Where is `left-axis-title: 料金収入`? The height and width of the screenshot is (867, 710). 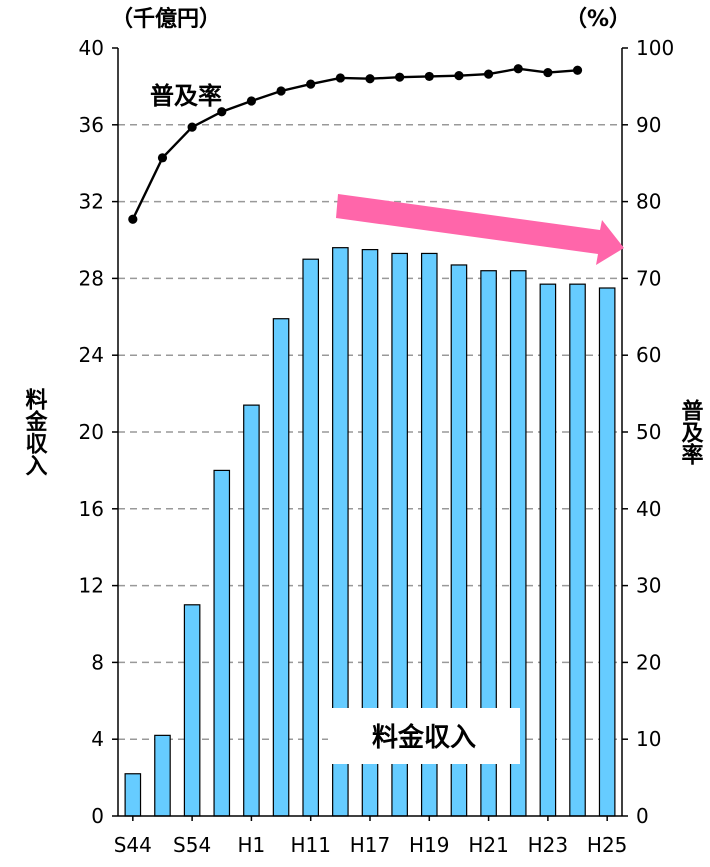
left-axis-title: 料金収入 is located at coordinates (35, 432).